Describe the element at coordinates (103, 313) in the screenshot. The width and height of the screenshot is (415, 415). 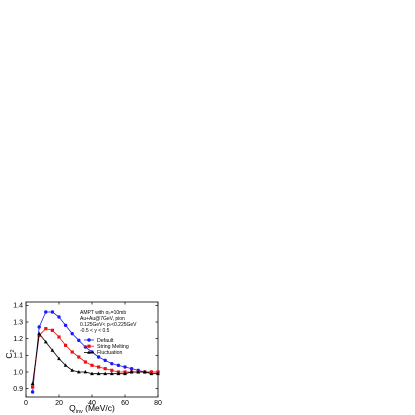
I see `annotation-line-1: AMPT with σₚ=10mb` at that location.